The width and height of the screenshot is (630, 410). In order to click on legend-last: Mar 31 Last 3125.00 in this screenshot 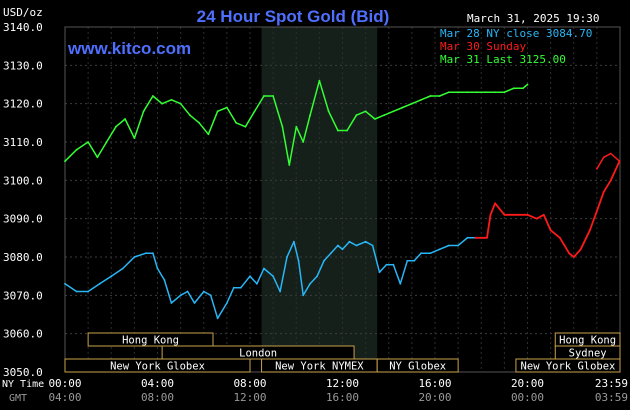, I will do `click(503, 59)`.